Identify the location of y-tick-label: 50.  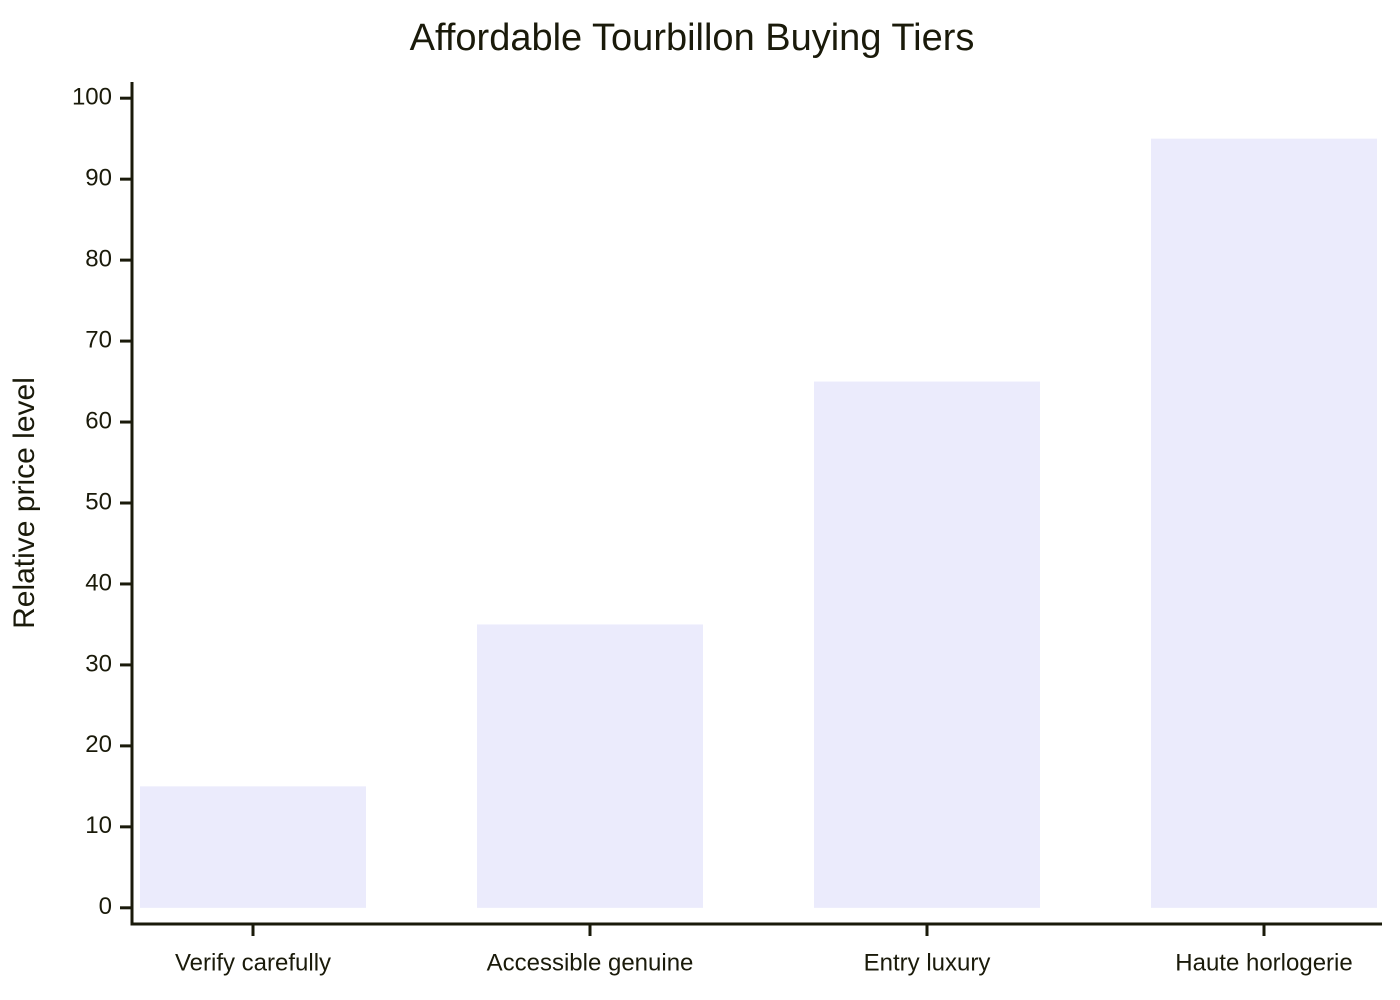
(98, 501).